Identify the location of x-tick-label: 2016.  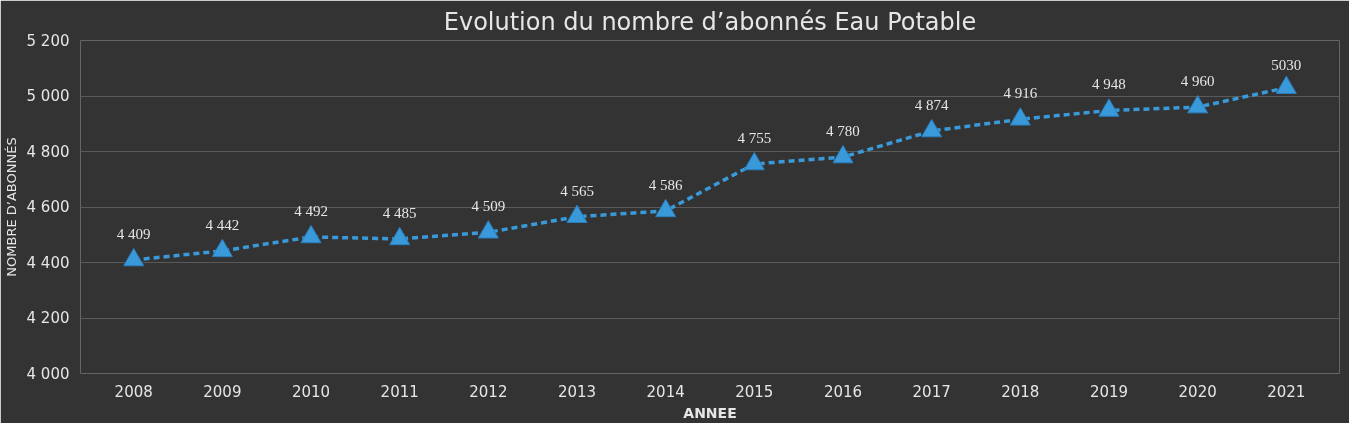
(843, 391).